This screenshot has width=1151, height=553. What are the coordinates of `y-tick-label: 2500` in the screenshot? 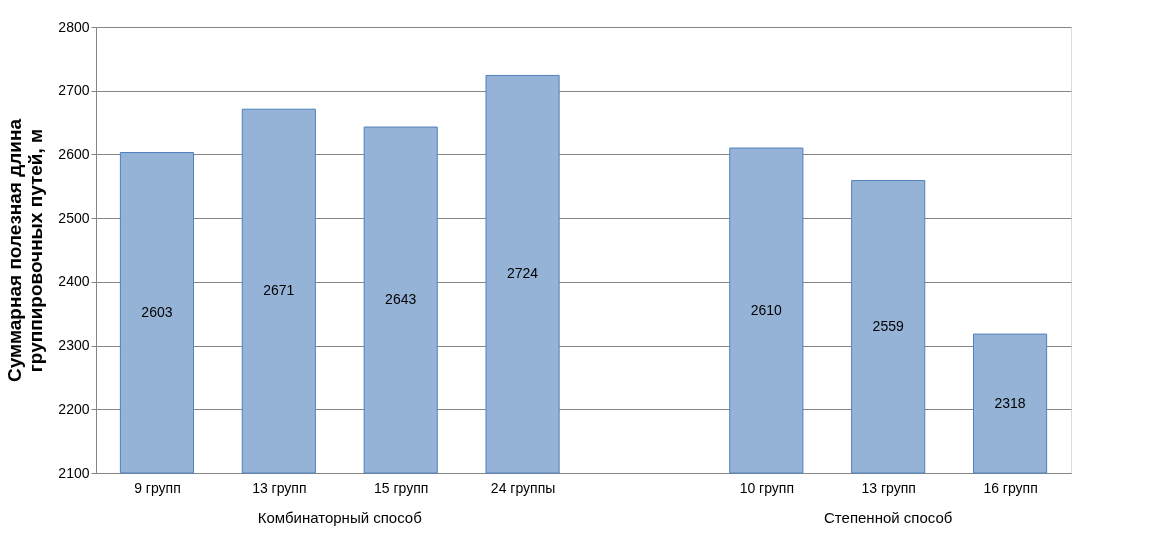 It's located at (74, 217).